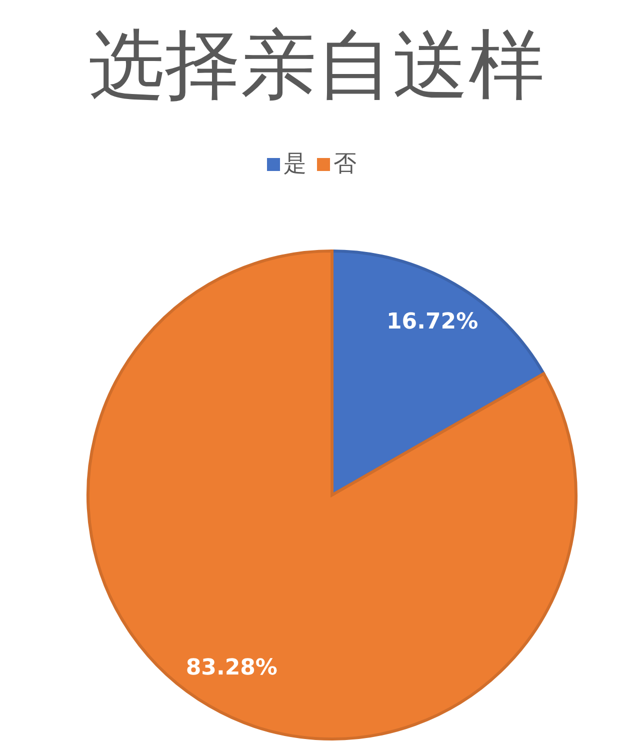  What do you see at coordinates (432, 321) in the screenshot?
I see `data-label: 16.72%` at bounding box center [432, 321].